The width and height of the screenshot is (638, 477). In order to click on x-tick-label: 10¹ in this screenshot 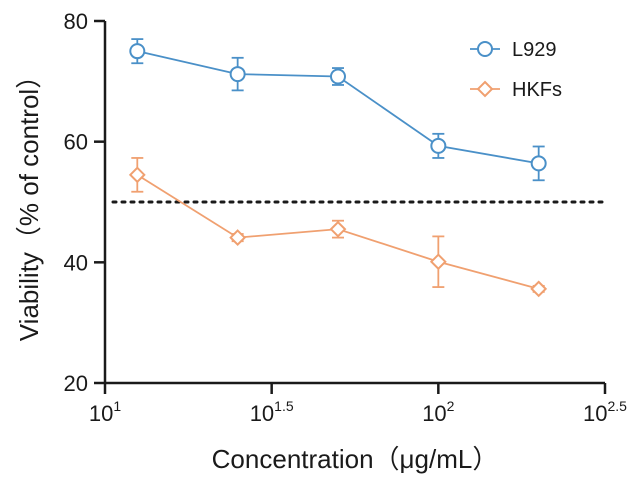, I will do `click(105, 412)`.